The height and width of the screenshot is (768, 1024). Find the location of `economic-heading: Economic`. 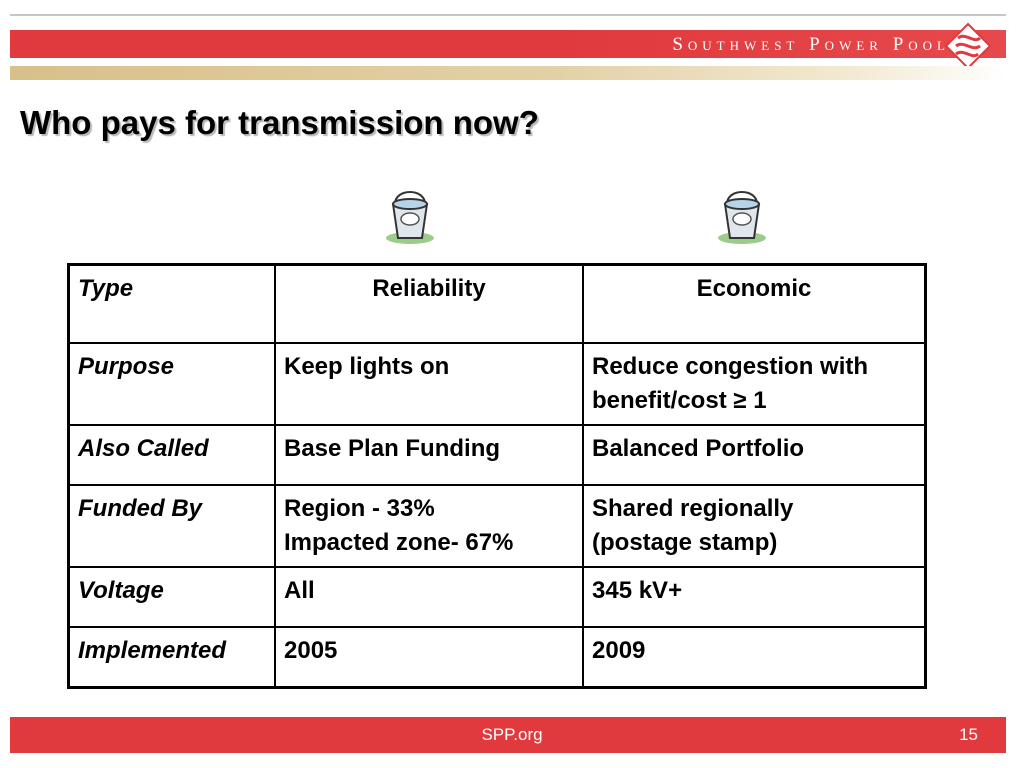

economic-heading: Economic is located at coordinates (754, 303).